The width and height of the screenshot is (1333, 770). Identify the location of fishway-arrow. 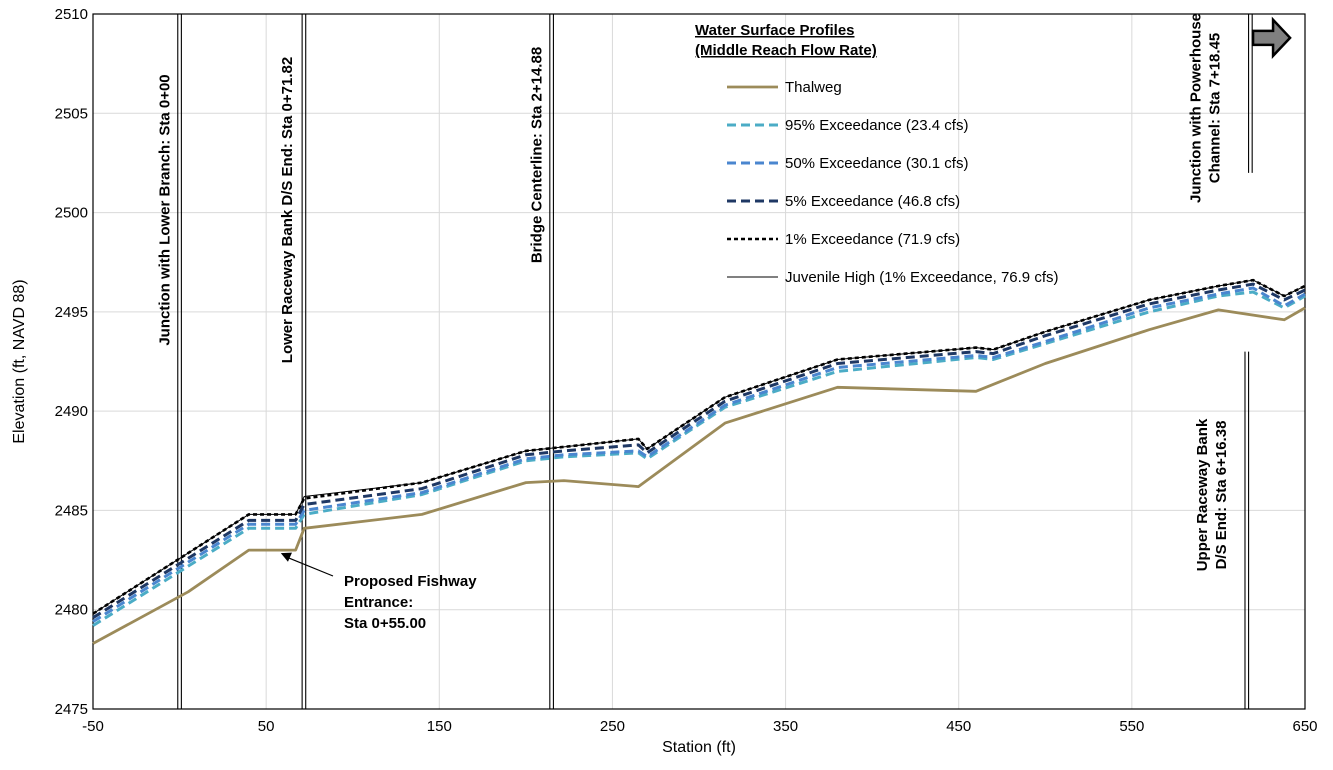
(310, 566).